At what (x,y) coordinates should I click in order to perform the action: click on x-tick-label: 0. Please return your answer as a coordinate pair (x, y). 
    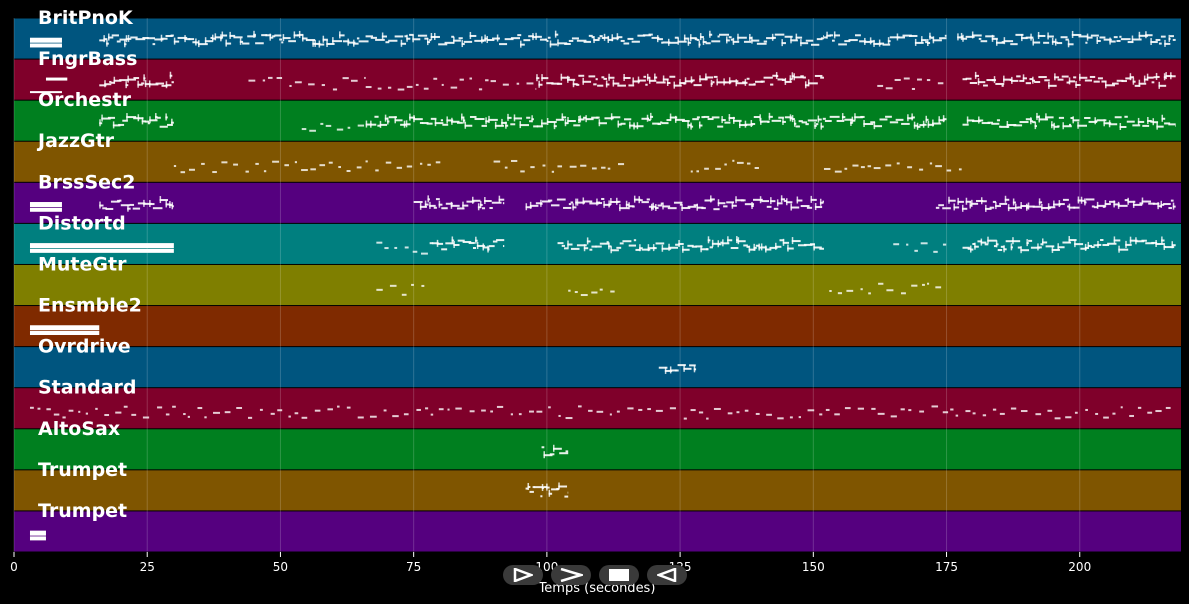
    Looking at the image, I should click on (14, 567).